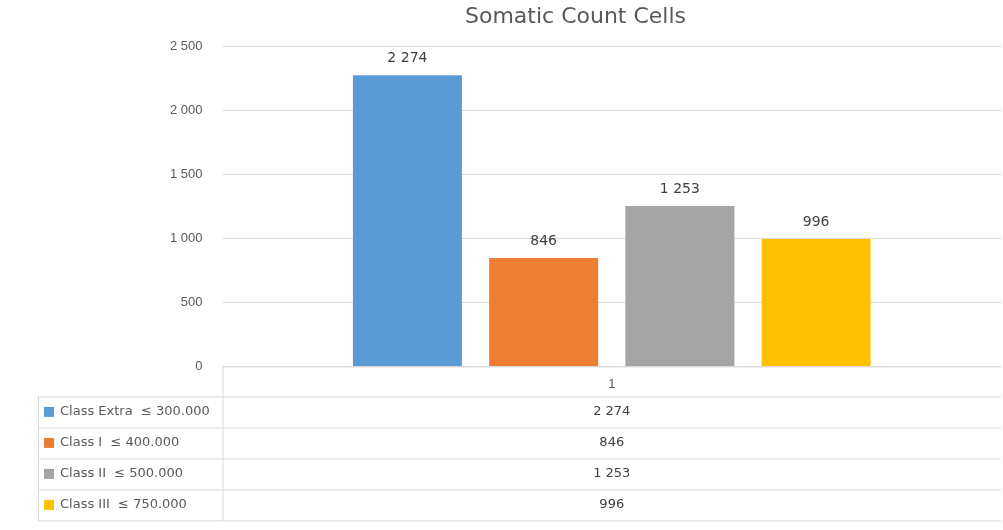 This screenshot has width=1003, height=530. What do you see at coordinates (575, 15) in the screenshot?
I see `chart-title: Somatic Count Cells` at bounding box center [575, 15].